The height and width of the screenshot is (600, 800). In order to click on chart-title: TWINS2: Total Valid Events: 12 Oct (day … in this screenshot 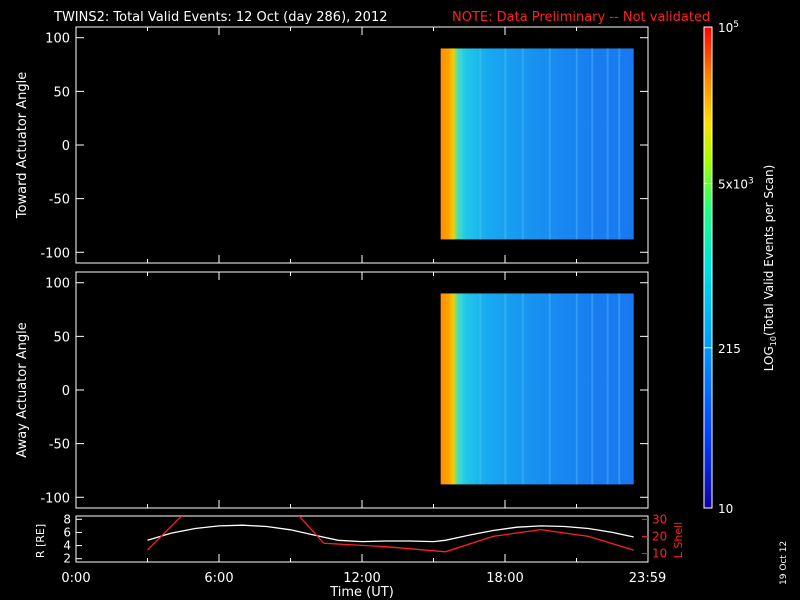, I will do `click(220, 17)`.